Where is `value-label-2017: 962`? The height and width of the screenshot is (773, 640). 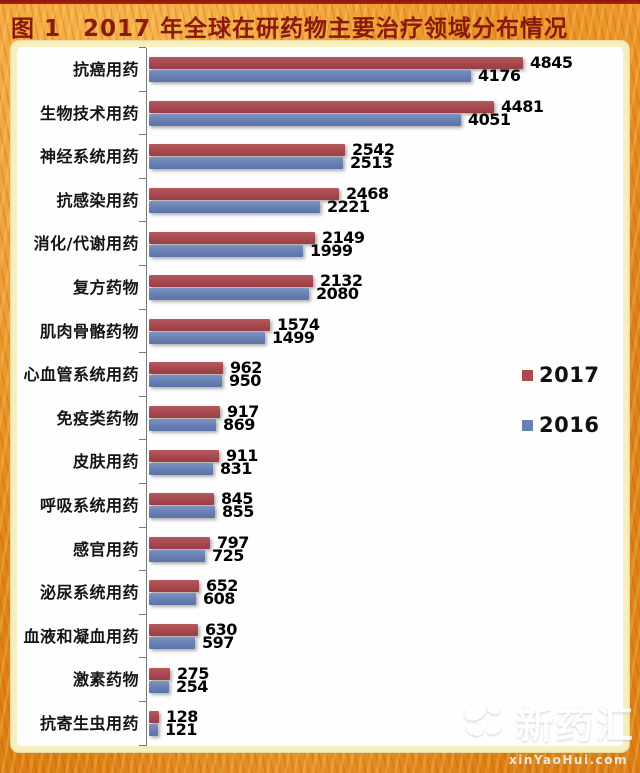
value-label-2017: 962 is located at coordinates (246, 368).